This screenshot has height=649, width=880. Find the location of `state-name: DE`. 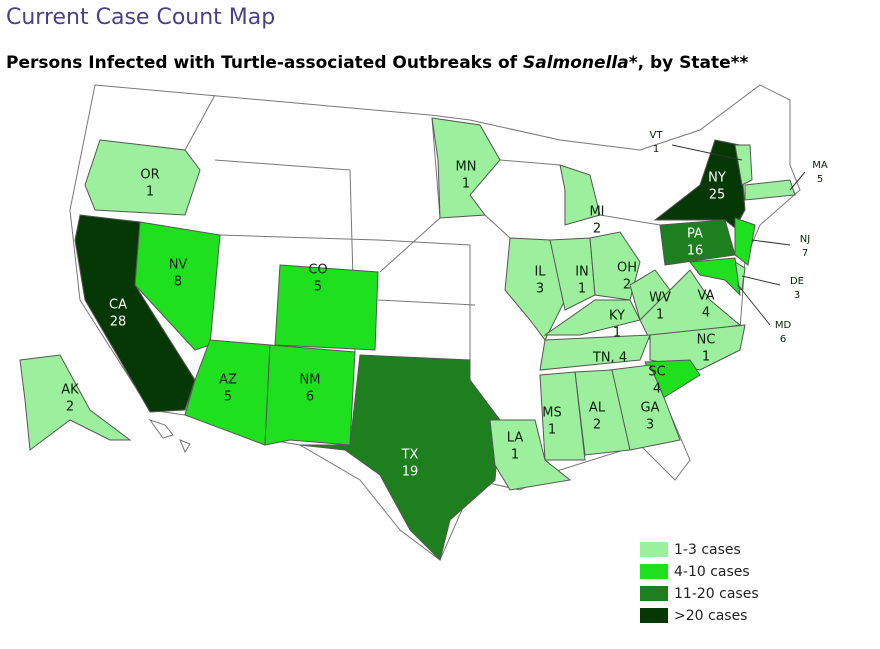

state-name: DE is located at coordinates (797, 281).